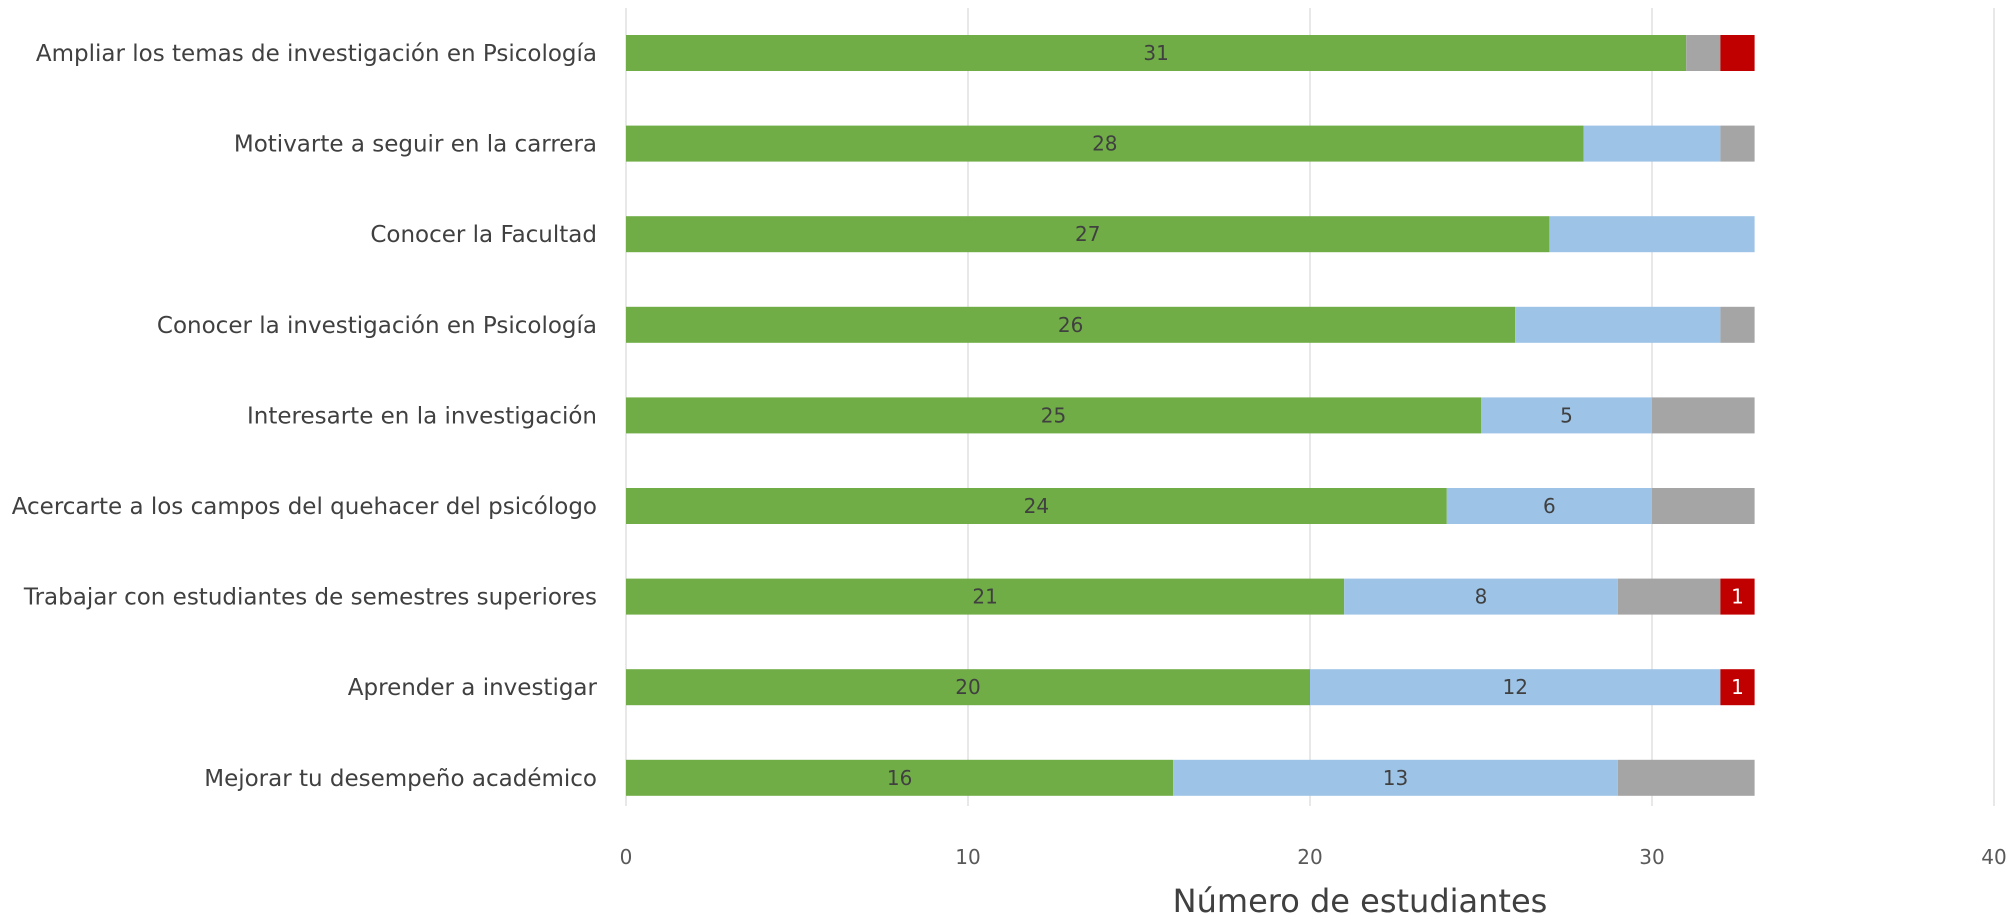 This screenshot has width=2011, height=920. Describe the element at coordinates (967, 857) in the screenshot. I see `x-tick-label: 10` at that location.